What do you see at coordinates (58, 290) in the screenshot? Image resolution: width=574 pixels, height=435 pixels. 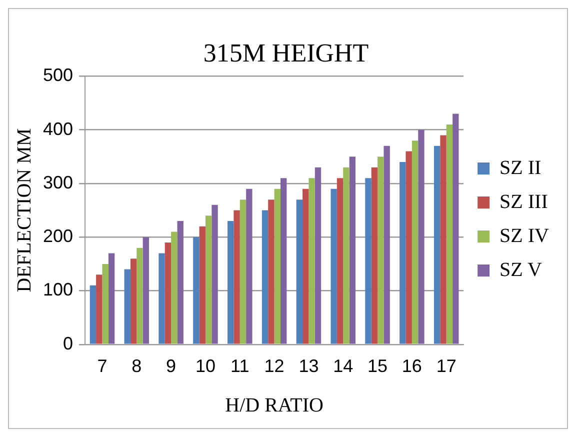 I see `y-tick-label: 100` at bounding box center [58, 290].